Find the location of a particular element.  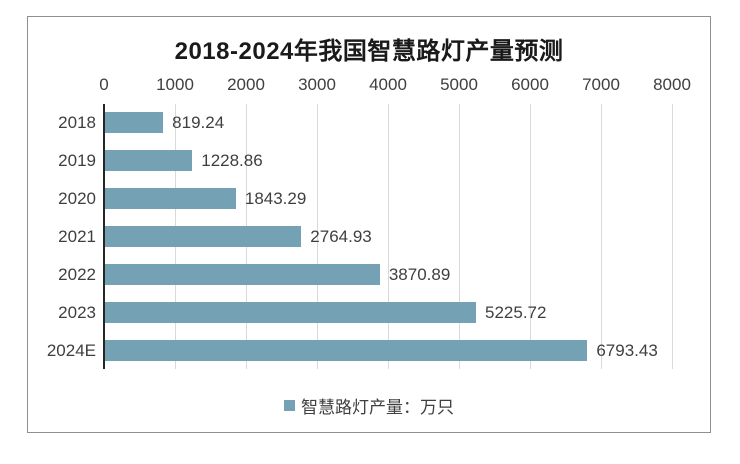

x-tick-label: 1000 is located at coordinates (175, 84).